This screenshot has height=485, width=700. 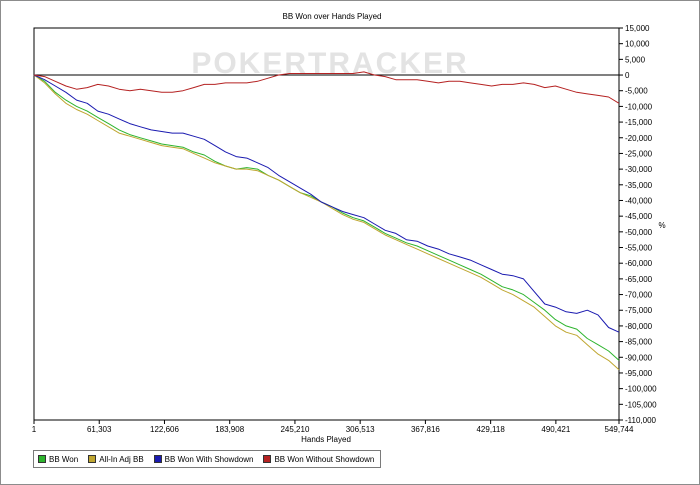 I want to click on y-tick-label: -90,000, so click(x=639, y=357).